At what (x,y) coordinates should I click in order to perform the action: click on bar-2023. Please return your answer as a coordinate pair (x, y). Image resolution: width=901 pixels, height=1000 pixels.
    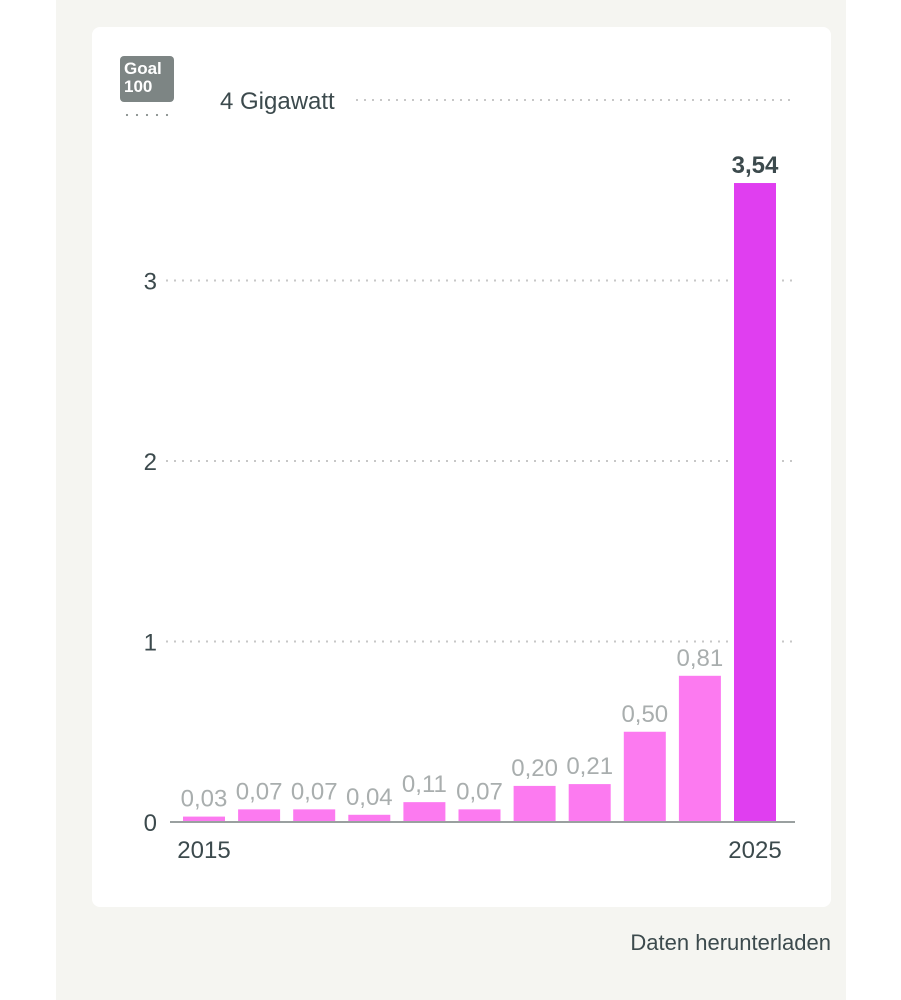
    Looking at the image, I should click on (644, 776).